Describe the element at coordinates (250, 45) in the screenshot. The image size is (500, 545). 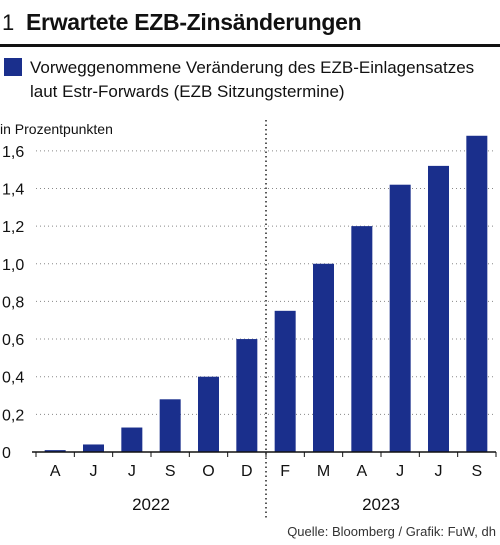
I see `title-rule` at that location.